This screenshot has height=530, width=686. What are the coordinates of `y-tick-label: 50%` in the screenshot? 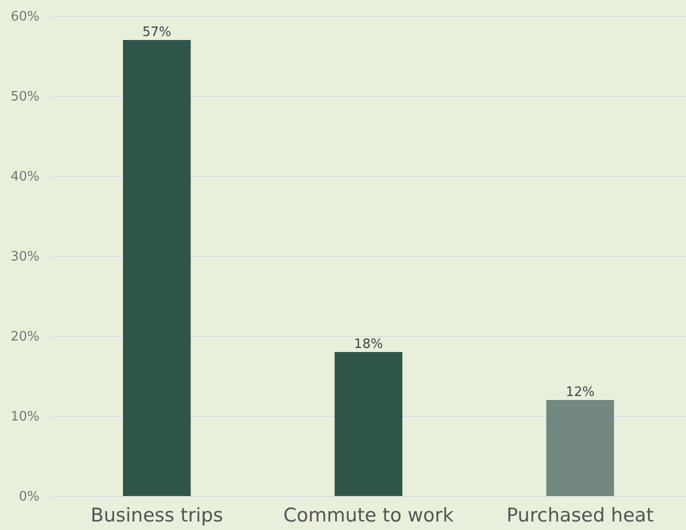 It's located at (25, 97).